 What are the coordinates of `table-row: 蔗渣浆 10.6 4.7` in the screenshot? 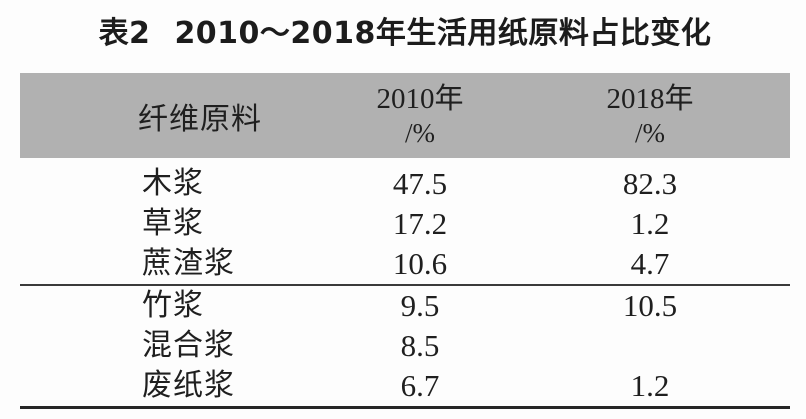 It's located at (405, 264).